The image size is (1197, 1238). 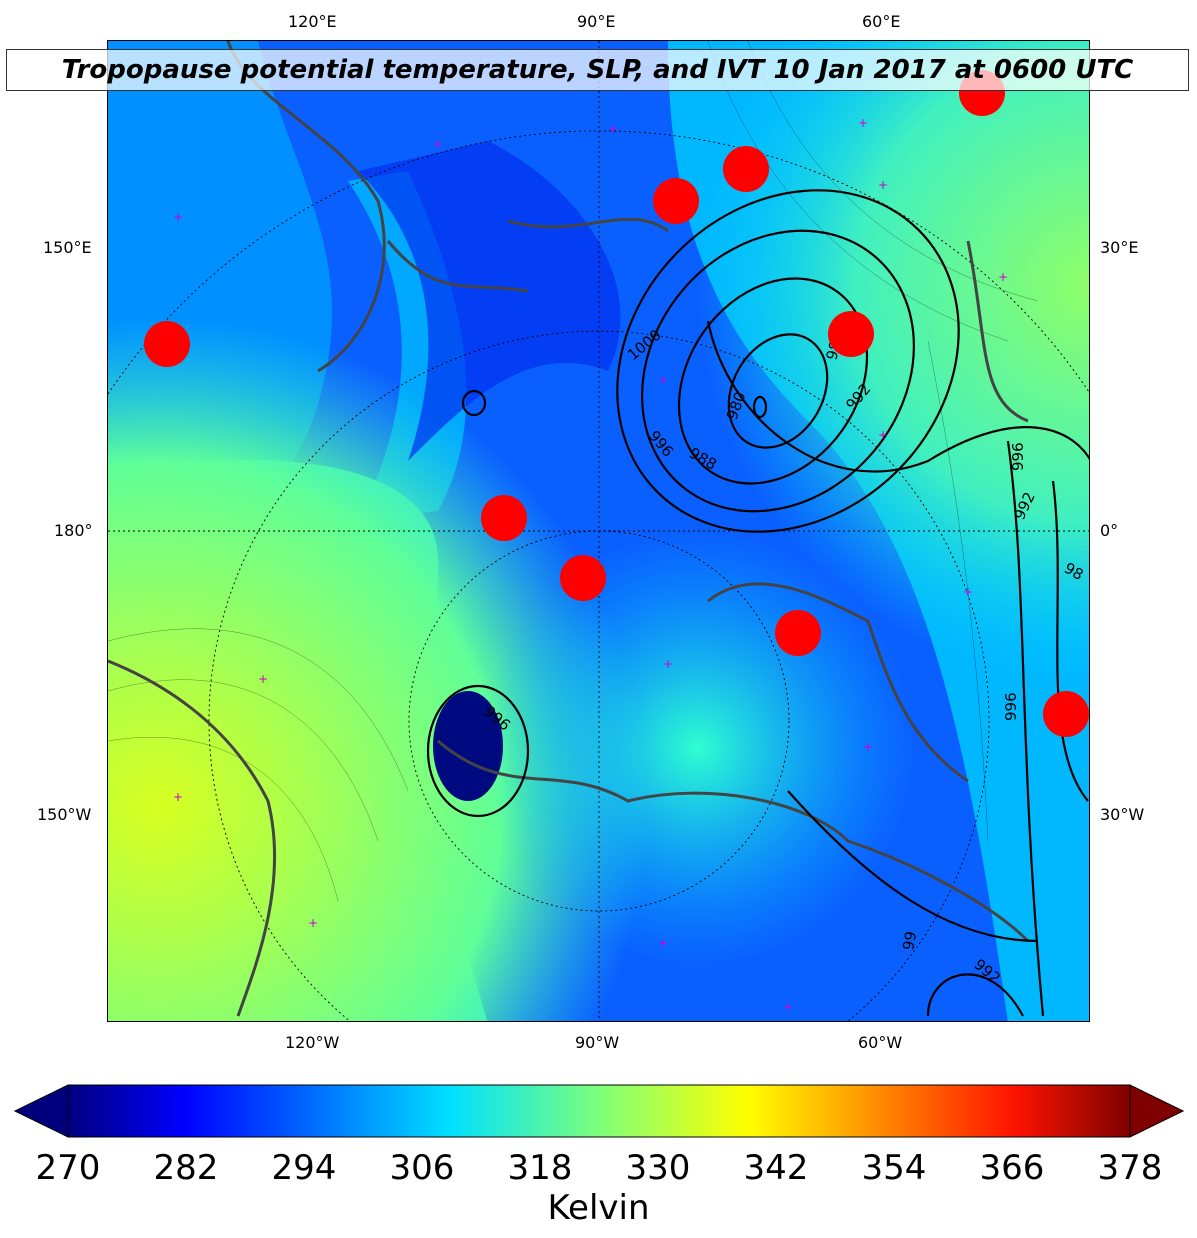 I want to click on colorbar-extend-max, so click(x=1156, y=1111).